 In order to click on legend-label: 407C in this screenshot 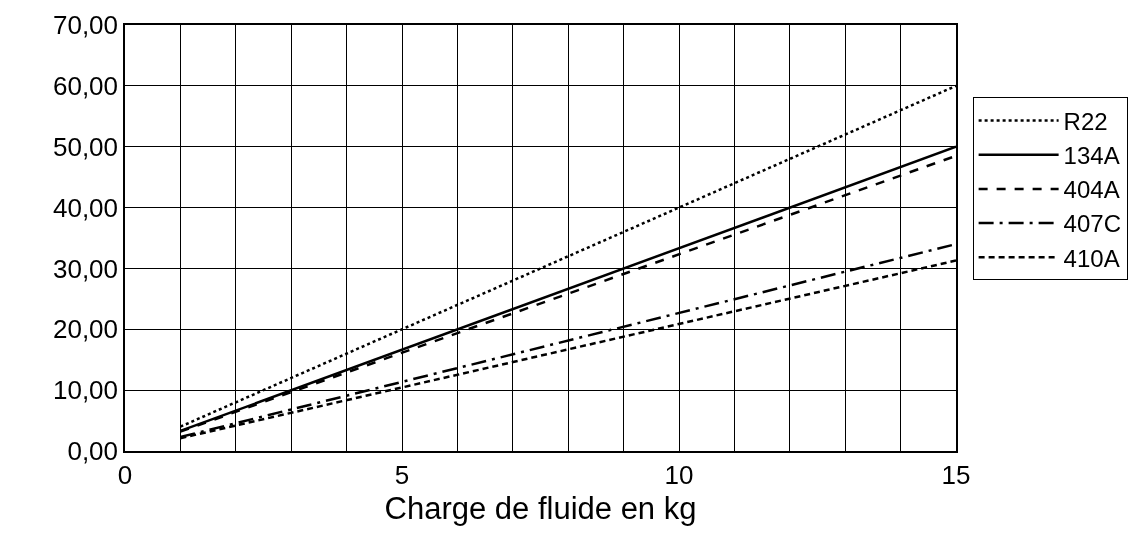, I will do `click(1092, 224)`.